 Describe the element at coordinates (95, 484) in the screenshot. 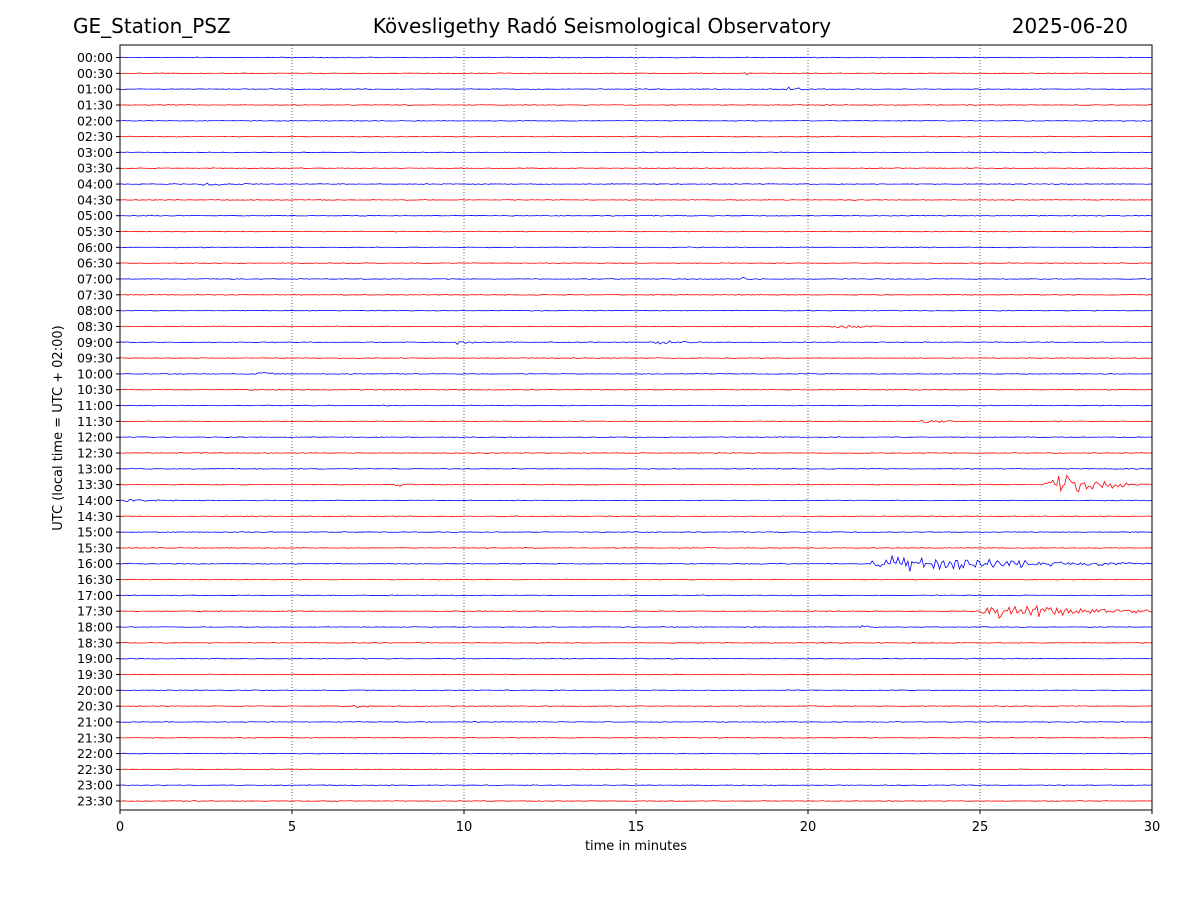

I see `y-tick-label: 13:30` at that location.